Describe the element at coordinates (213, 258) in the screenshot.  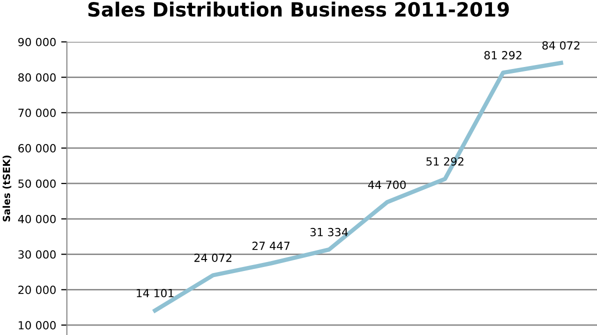
I see `text: 24 072` at that location.